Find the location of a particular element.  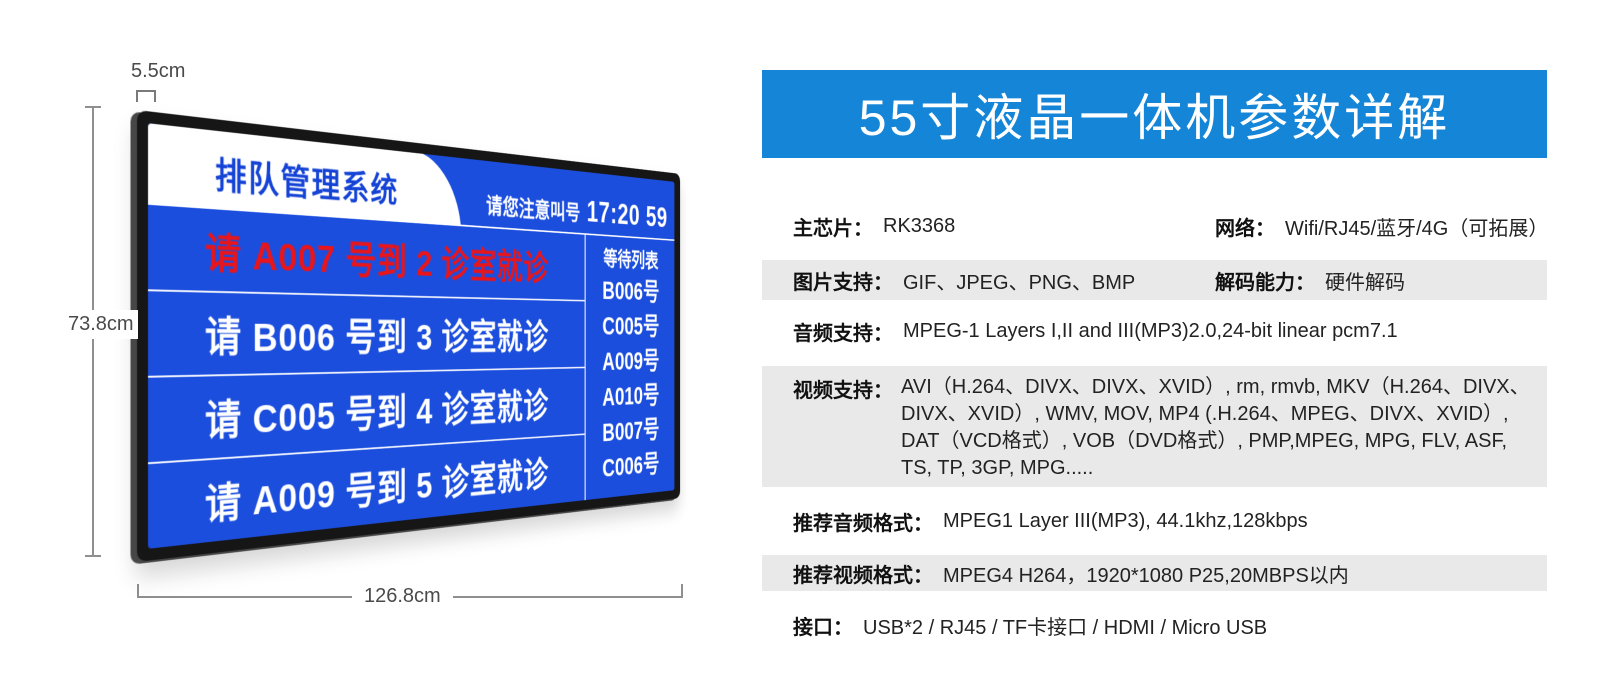

clock-display: 17:20 59 is located at coordinates (627, 214).